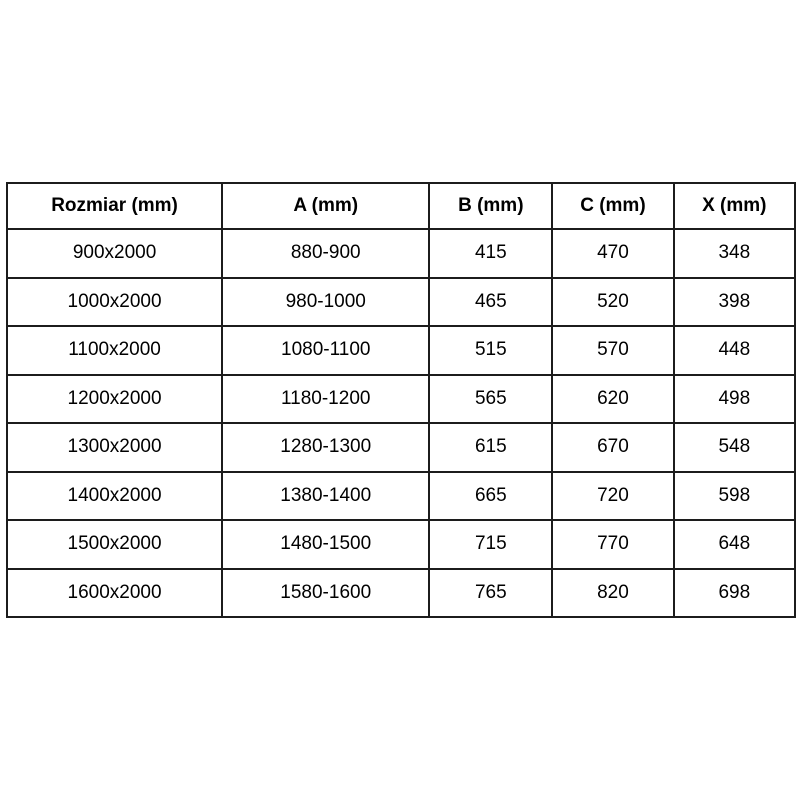 The width and height of the screenshot is (800, 800). What do you see at coordinates (326, 592) in the screenshot?
I see `cell-a: 1580-1600` at bounding box center [326, 592].